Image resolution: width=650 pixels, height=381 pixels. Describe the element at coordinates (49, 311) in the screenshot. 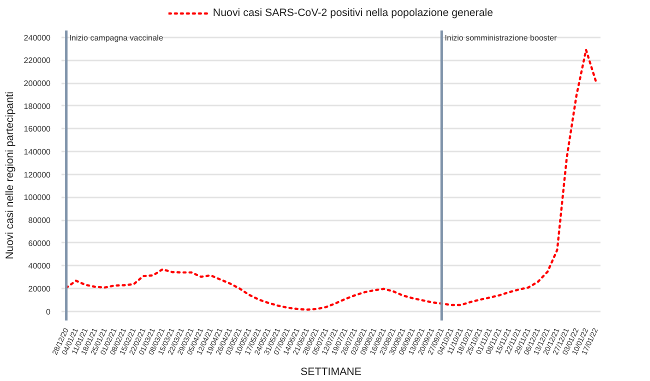

I see `y-tick-label: 0` at that location.